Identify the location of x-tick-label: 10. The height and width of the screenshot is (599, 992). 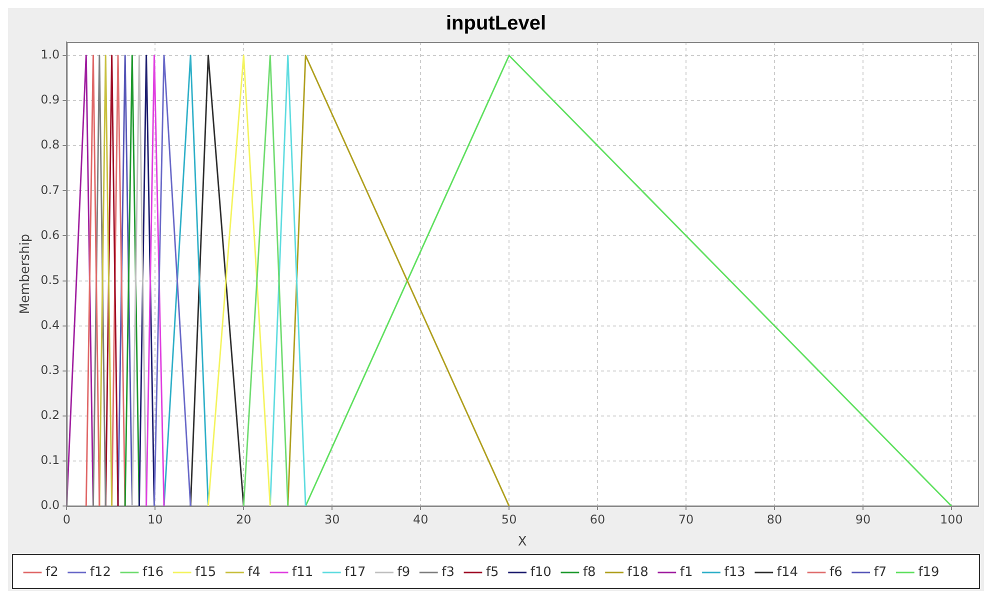
(155, 519).